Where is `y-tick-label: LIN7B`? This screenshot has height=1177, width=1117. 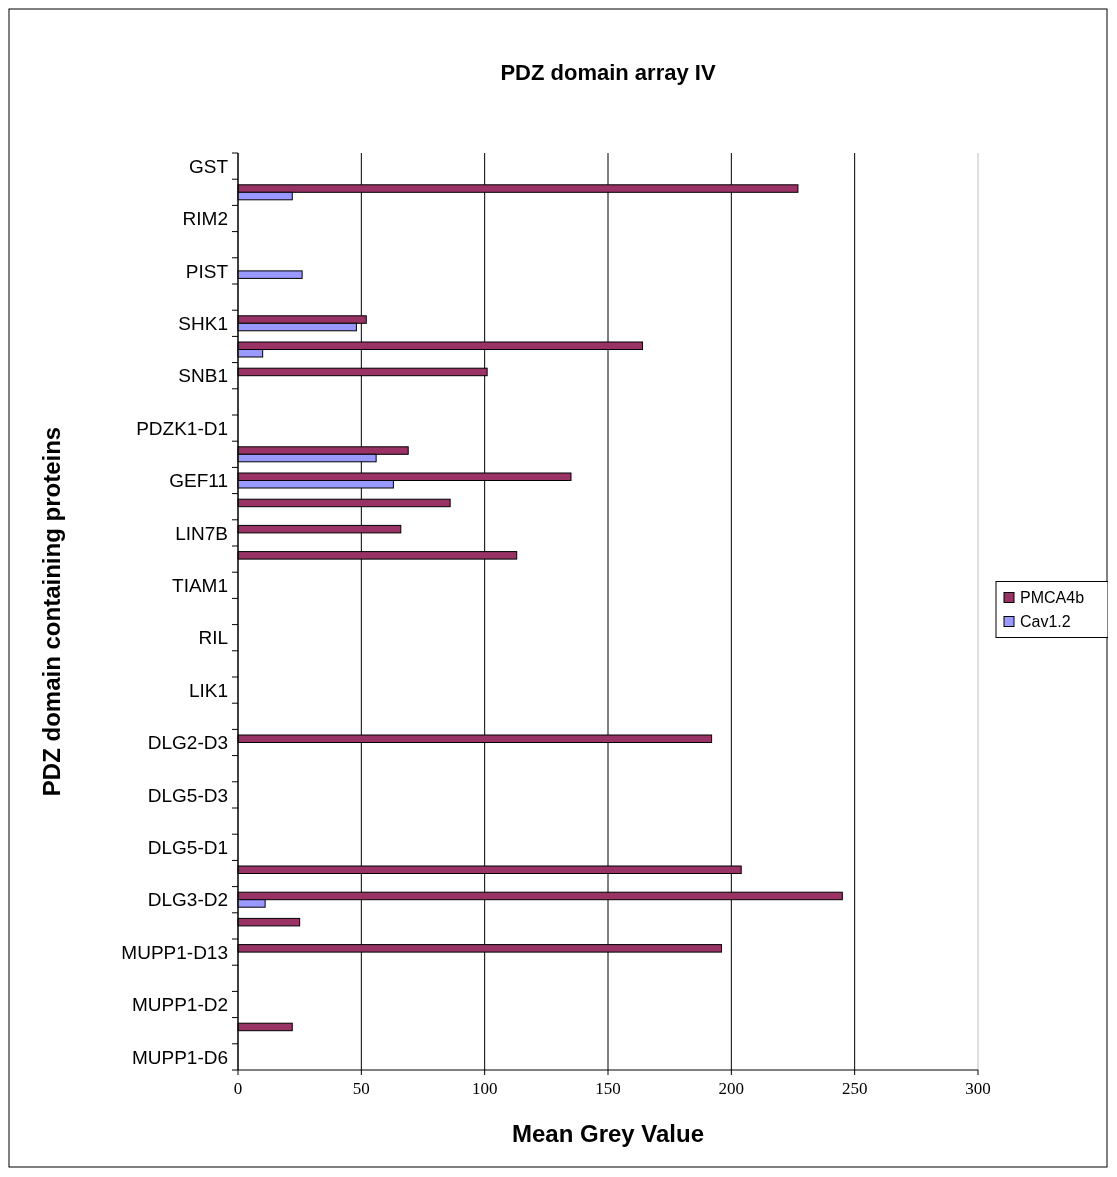 y-tick-label: LIN7B is located at coordinates (201, 533).